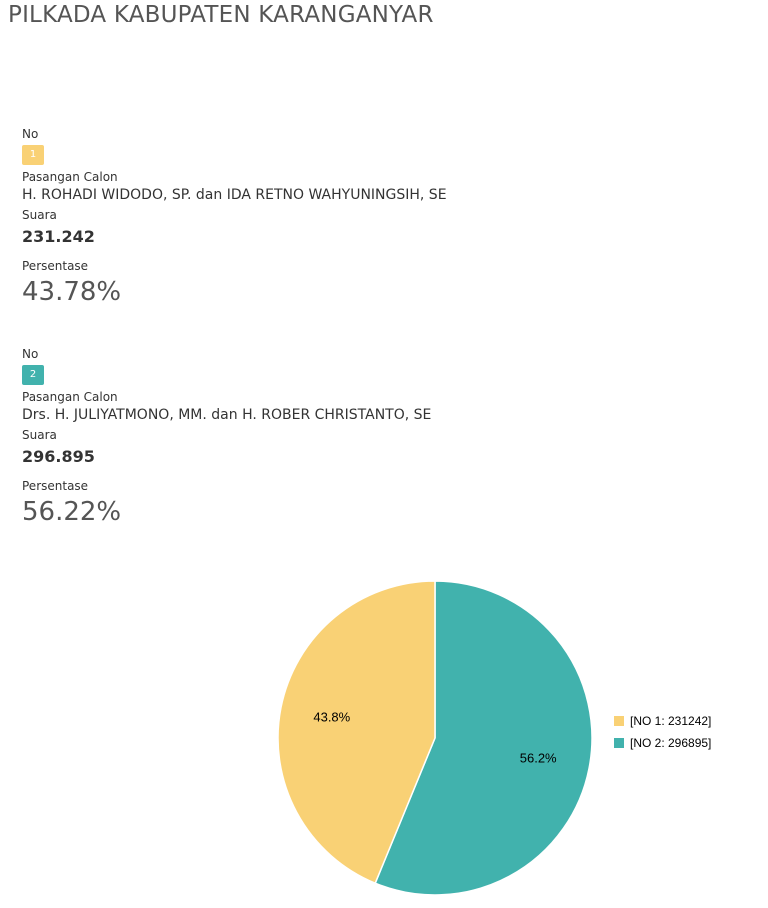 The image size is (768, 908). What do you see at coordinates (33, 155) in the screenshot?
I see `candidate-number-badge: 1` at bounding box center [33, 155].